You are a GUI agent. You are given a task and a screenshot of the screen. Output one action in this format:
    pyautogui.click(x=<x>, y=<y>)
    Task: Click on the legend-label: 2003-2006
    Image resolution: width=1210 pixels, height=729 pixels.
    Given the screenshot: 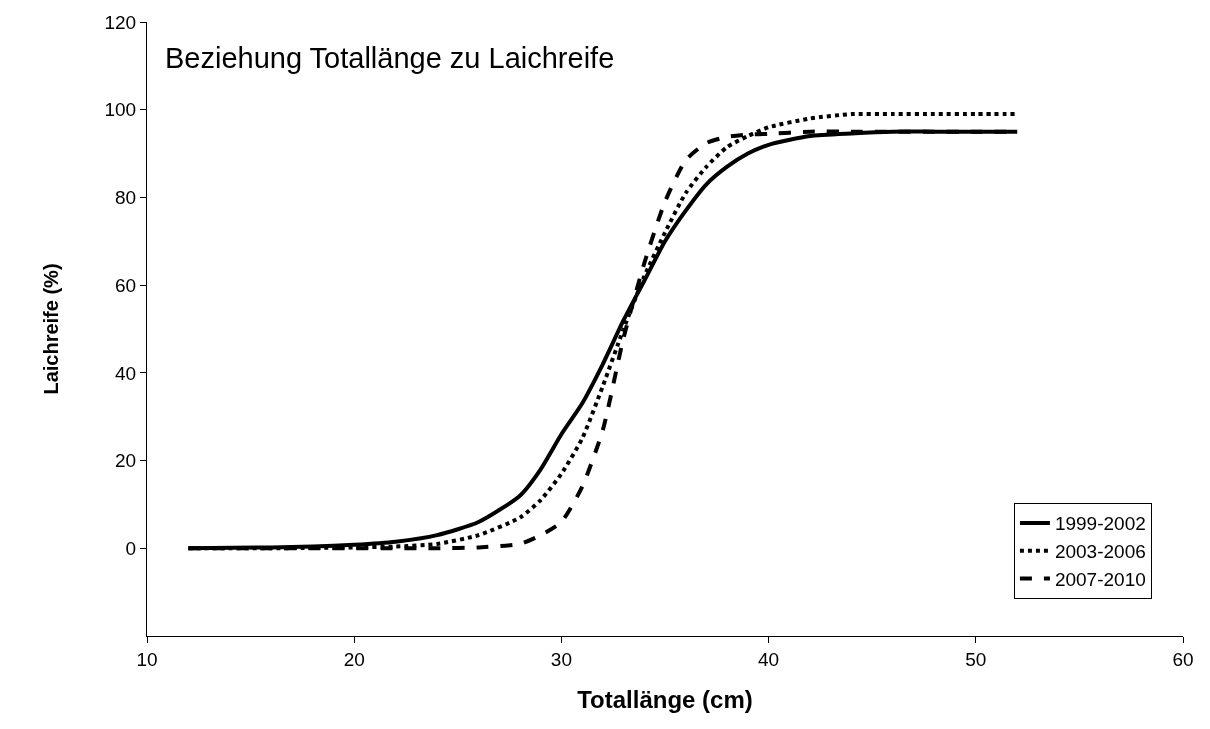 What is the action you would take?
    pyautogui.click(x=1100, y=552)
    